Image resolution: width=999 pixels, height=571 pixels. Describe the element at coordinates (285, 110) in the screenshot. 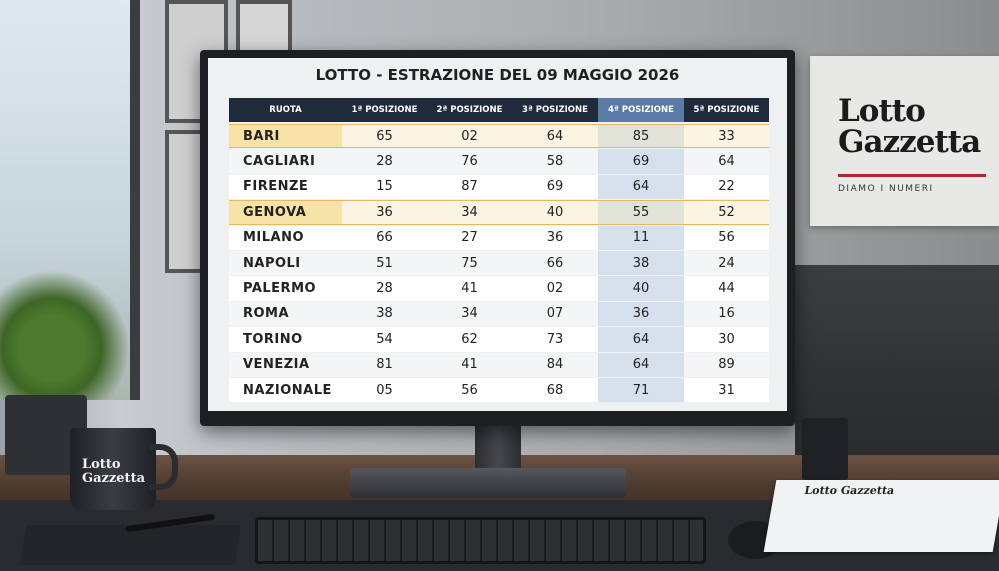

I see `column-header: RUOTA` at that location.